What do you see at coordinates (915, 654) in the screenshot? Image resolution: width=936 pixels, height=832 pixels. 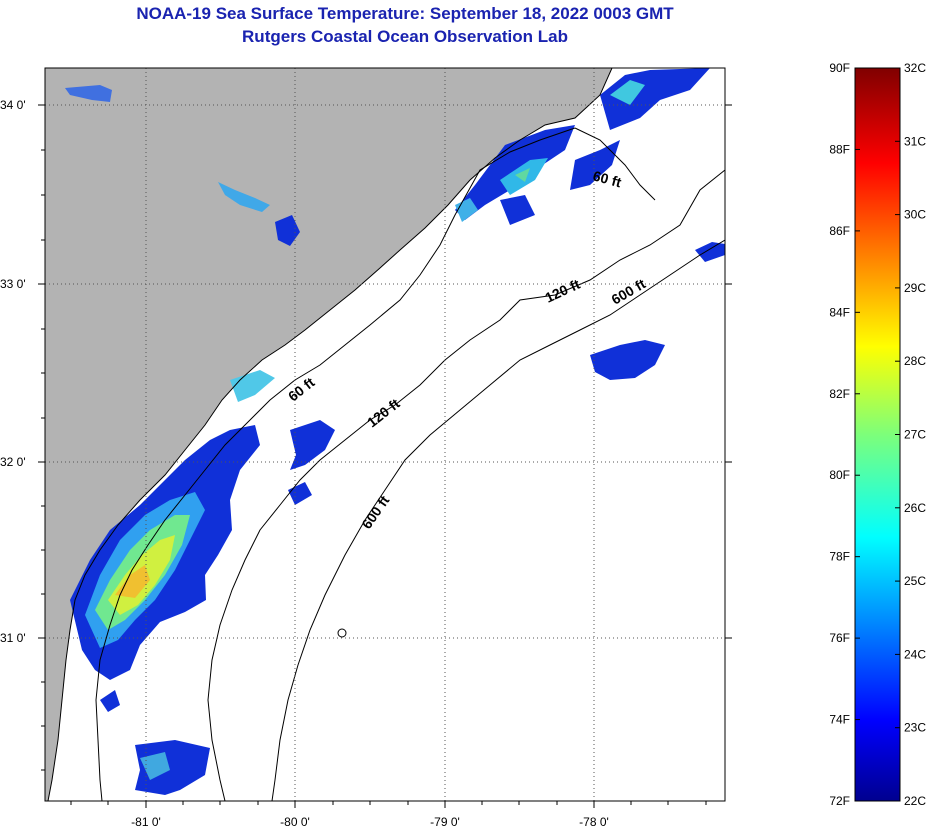 I see `colorbar-c-label: 24C` at bounding box center [915, 654].